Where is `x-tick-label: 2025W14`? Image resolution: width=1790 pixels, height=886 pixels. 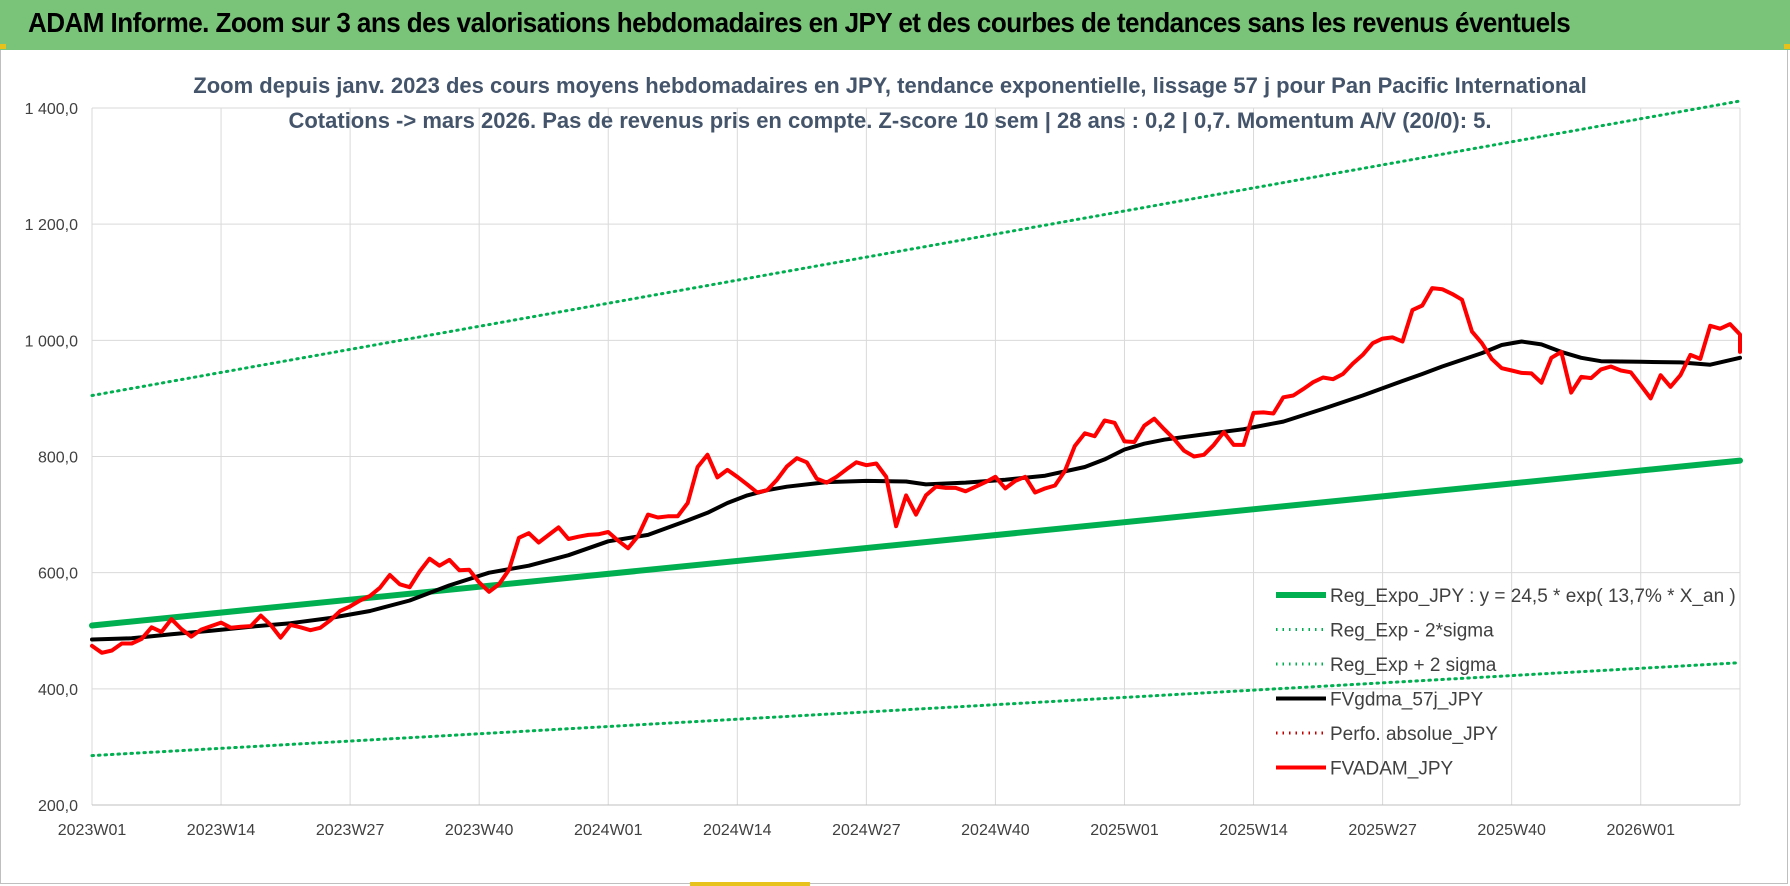
x-tick-label: 2025W14 is located at coordinates (1253, 830).